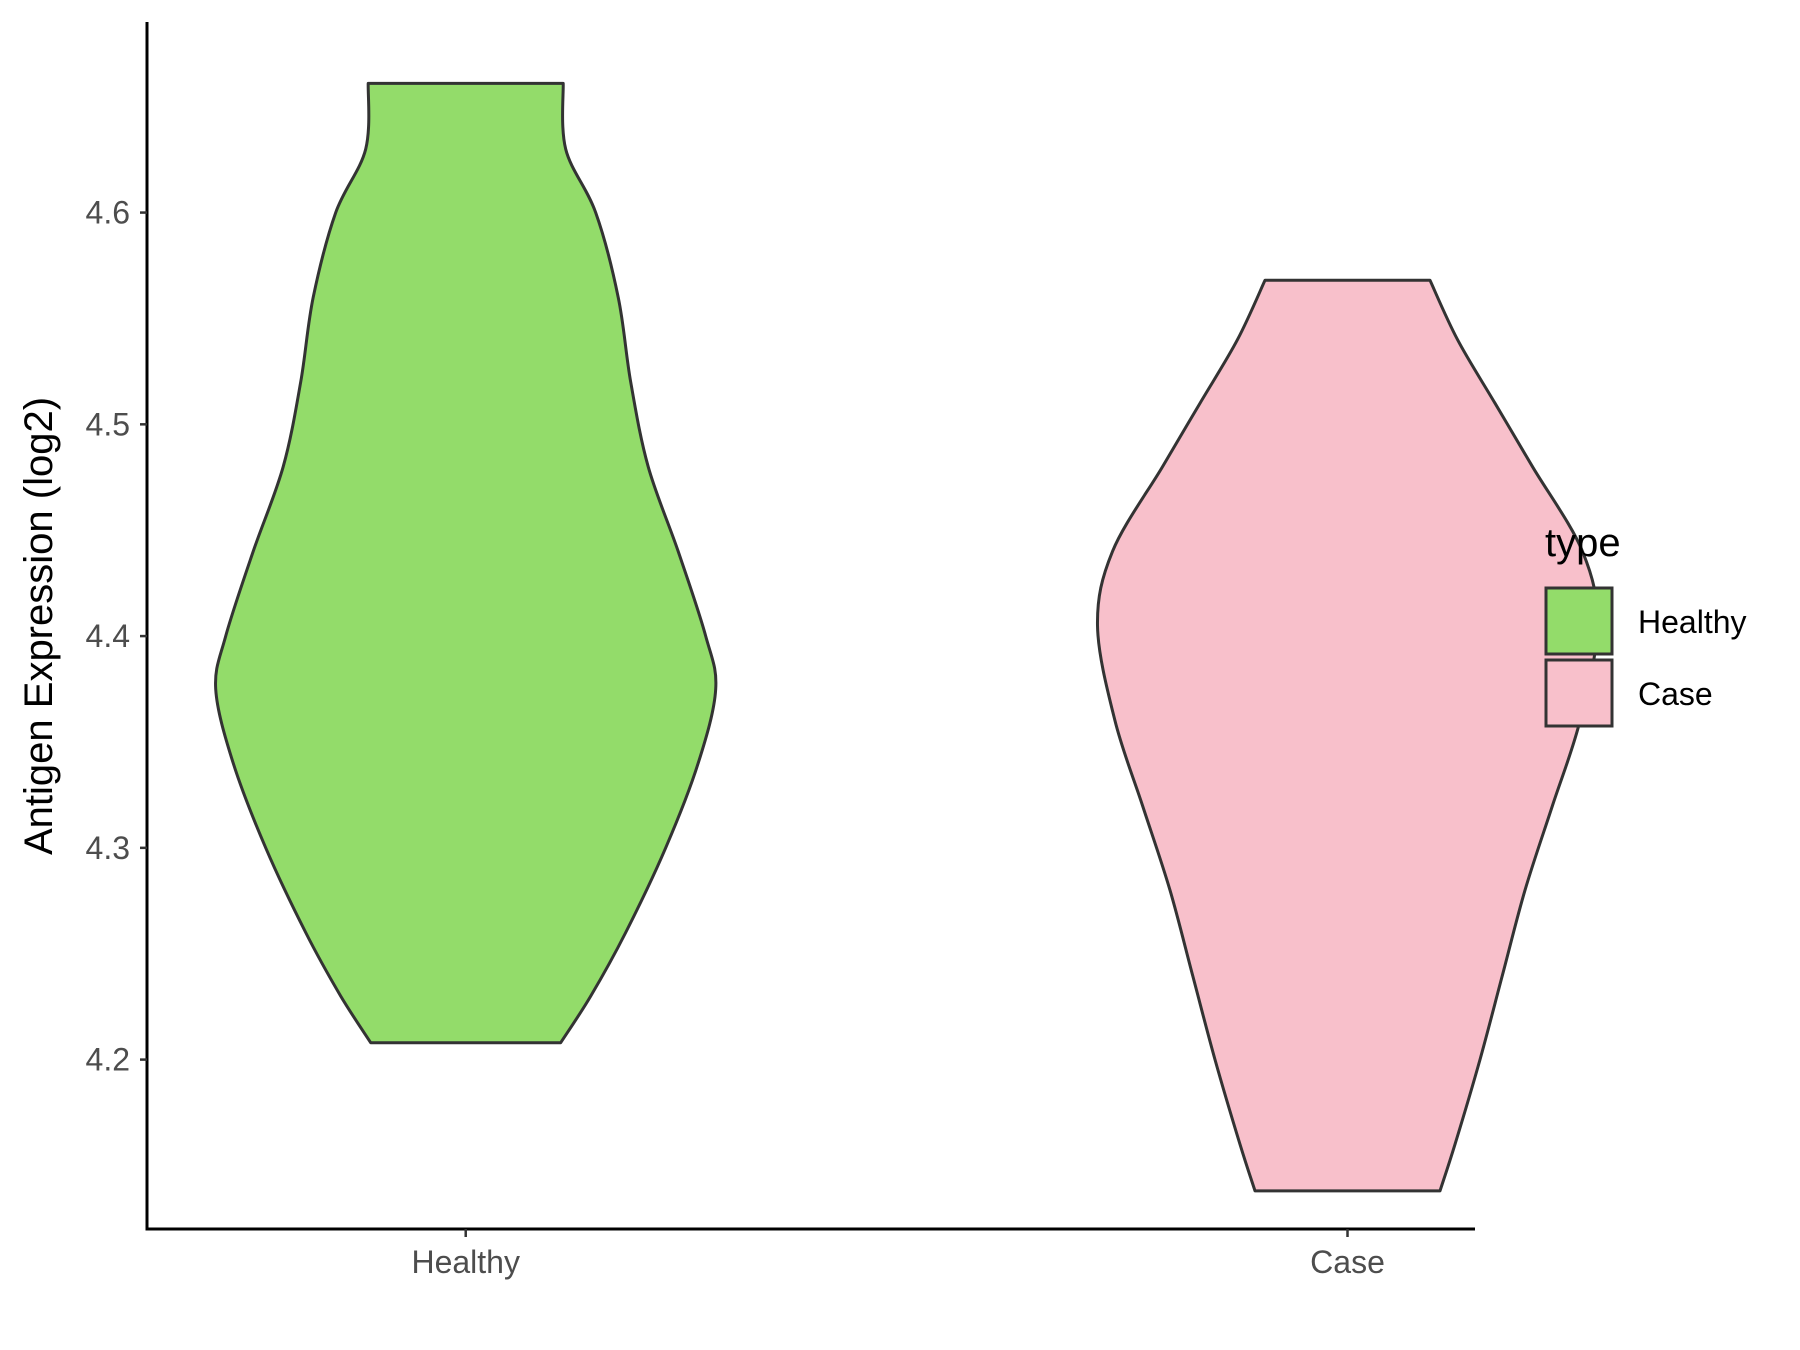  I want to click on legend-swatch-case, so click(1579, 693).